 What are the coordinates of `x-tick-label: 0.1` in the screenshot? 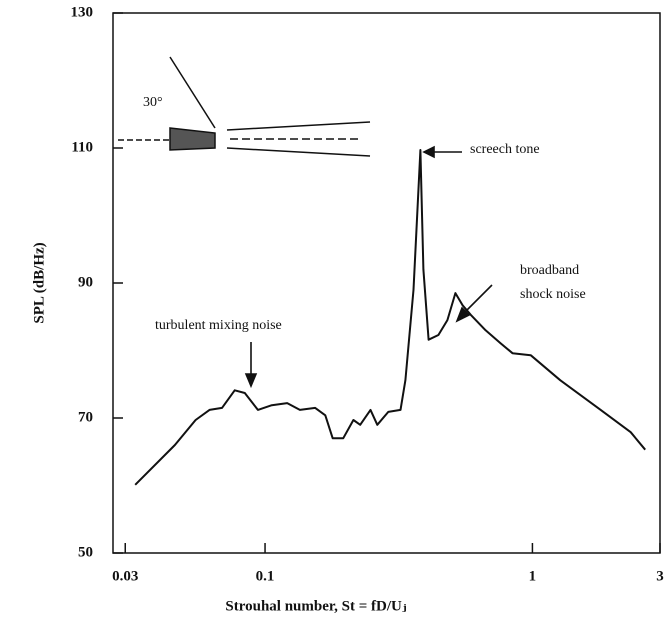 It's located at (265, 576).